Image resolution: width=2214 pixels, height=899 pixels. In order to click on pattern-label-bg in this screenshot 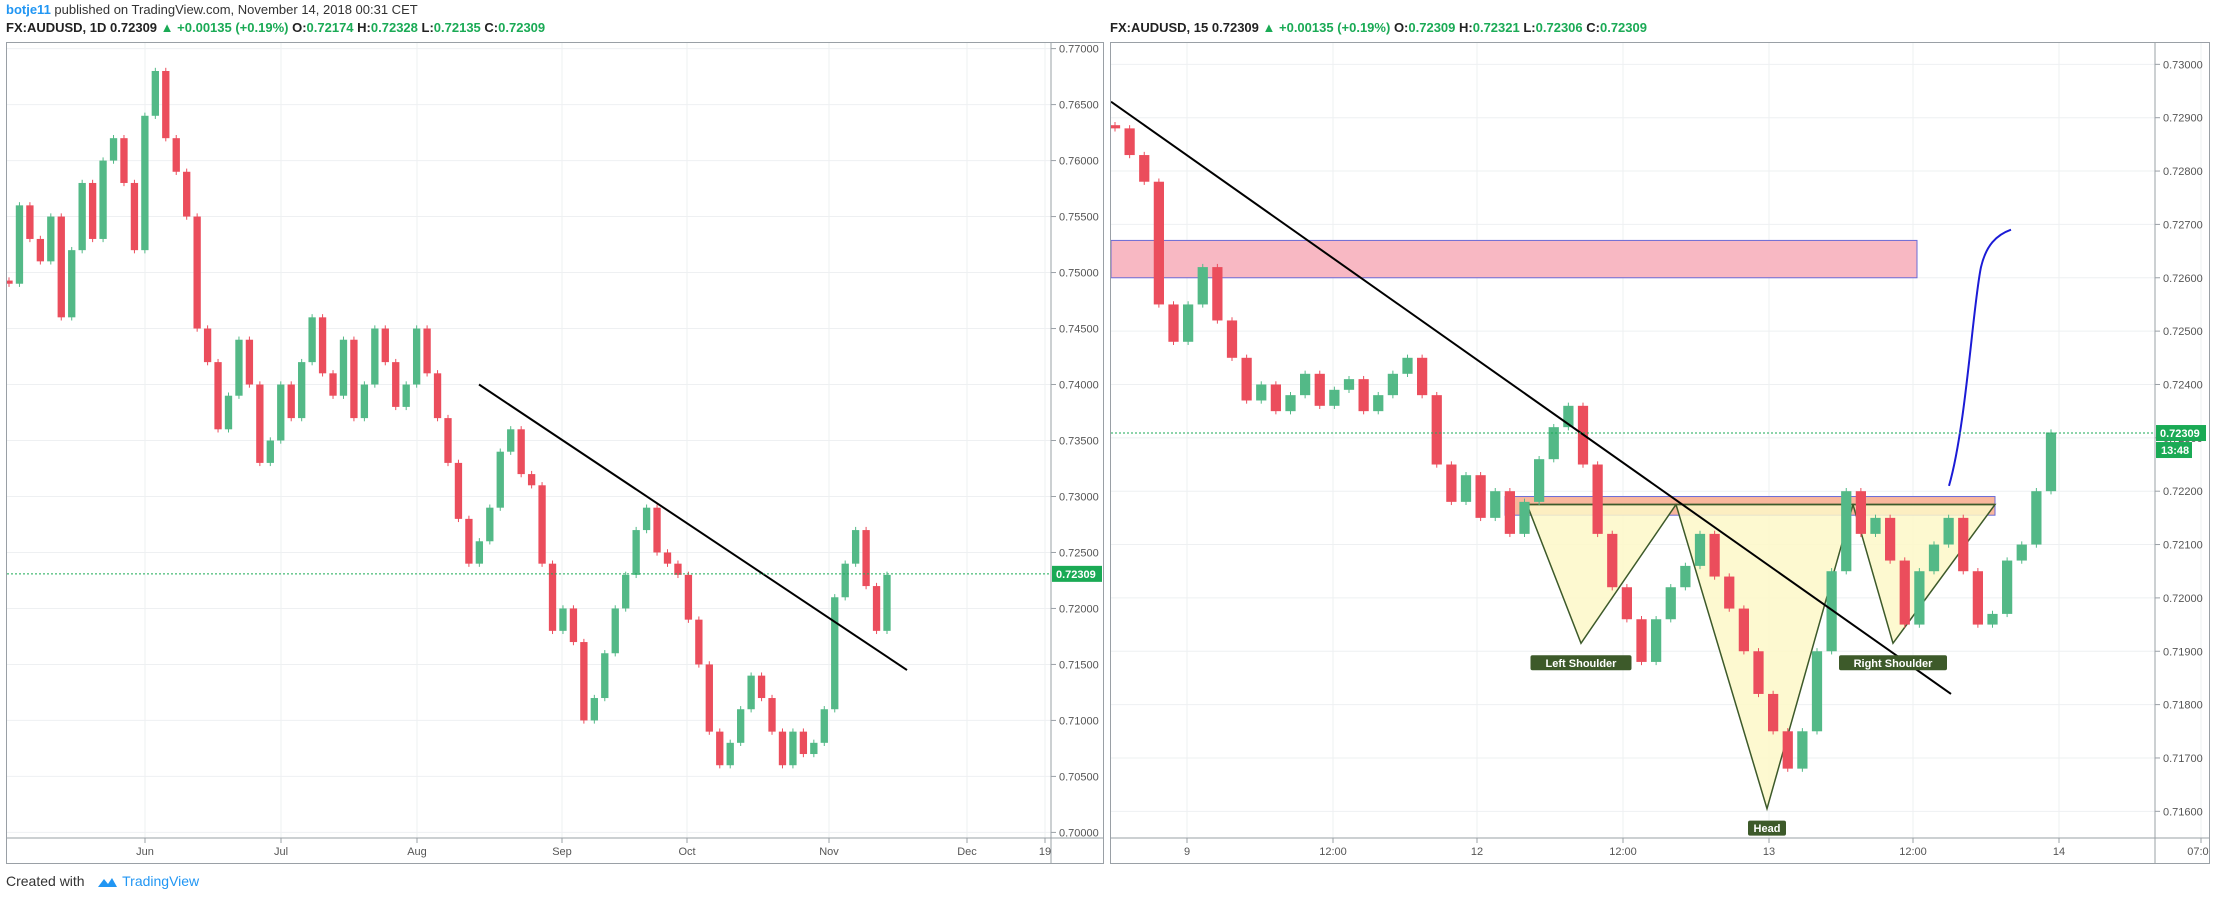, I will do `click(1893, 663)`.